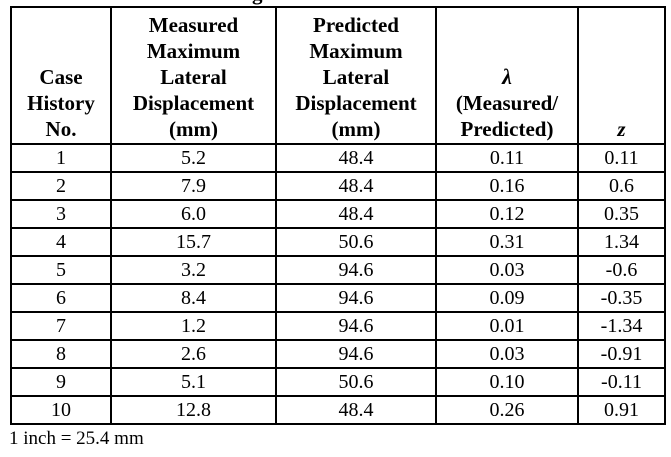 The width and height of the screenshot is (671, 457). I want to click on header-line: No., so click(61, 129).